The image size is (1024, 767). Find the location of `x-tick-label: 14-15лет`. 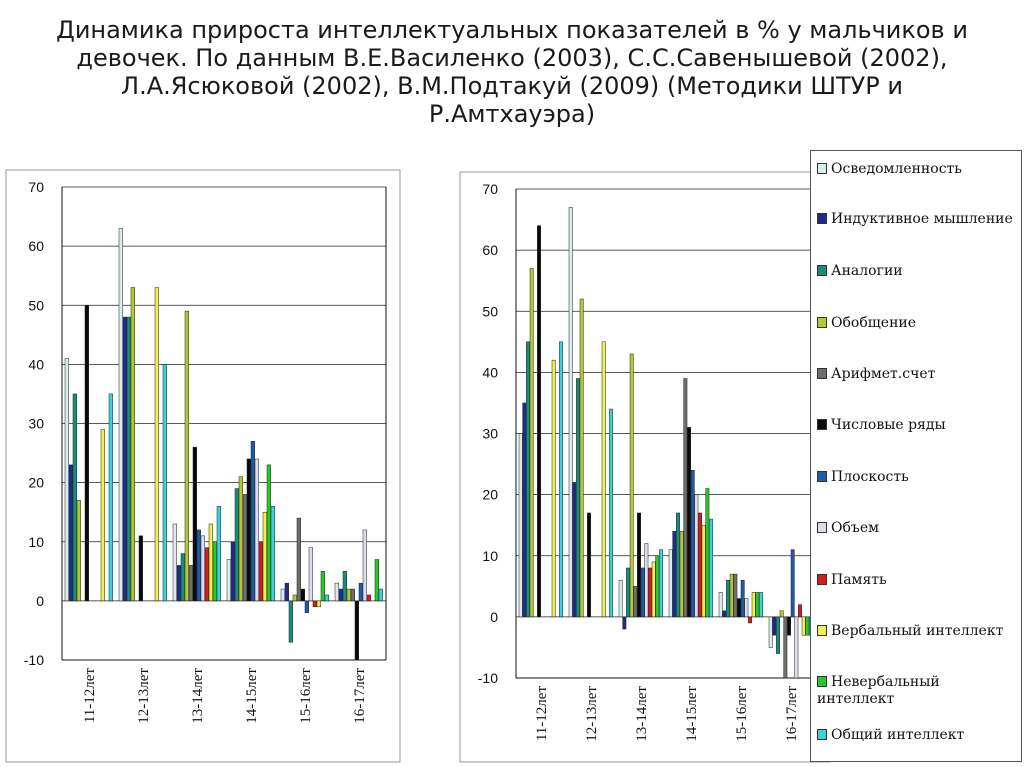

x-tick-label: 14-15лет is located at coordinates (252, 696).